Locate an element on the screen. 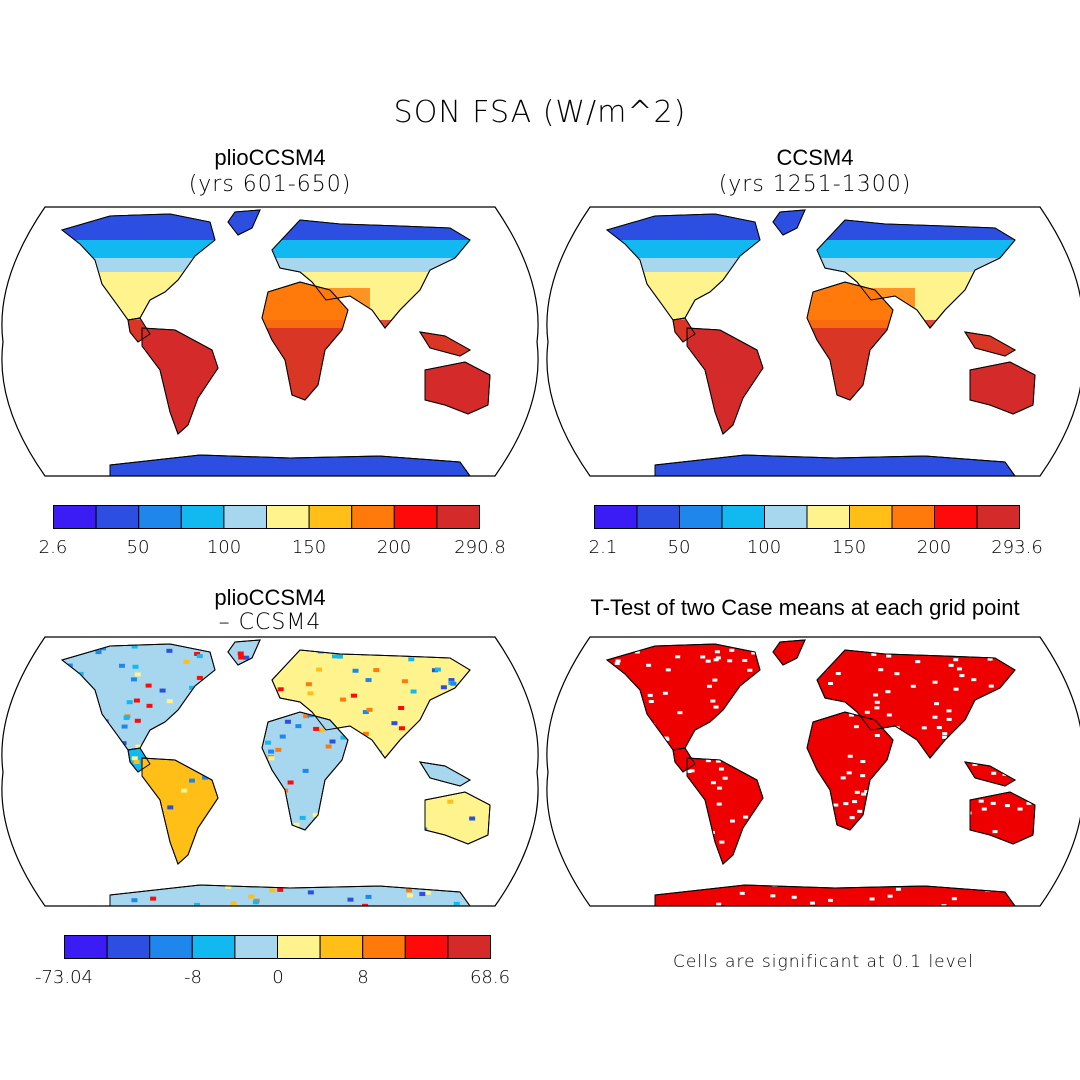 The height and width of the screenshot is (1080, 1080). panel-subtitle-ccsm4-years: (yrs 1251-1300) is located at coordinates (815, 184).